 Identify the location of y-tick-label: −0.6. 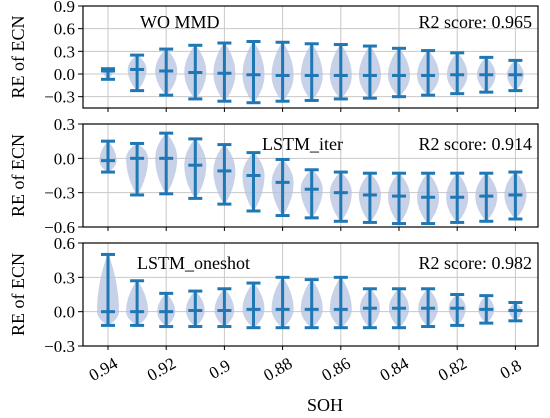
(59, 227).